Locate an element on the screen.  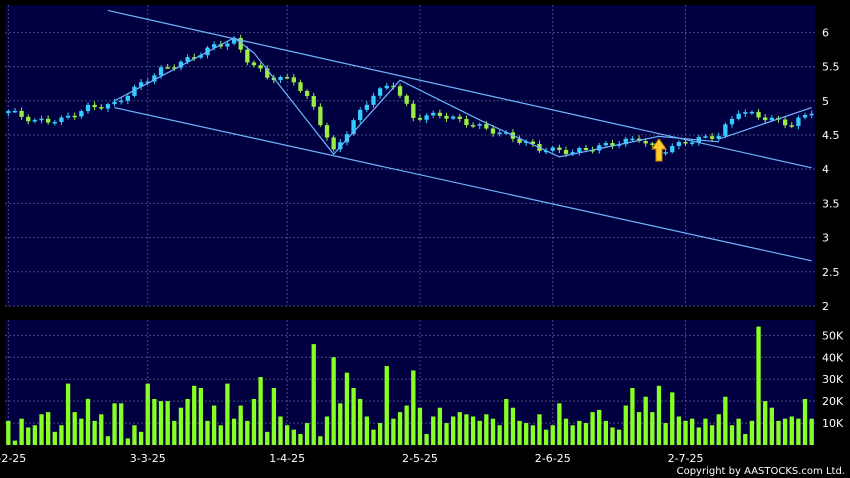
price-tick-label: 3.5 is located at coordinates (831, 203).